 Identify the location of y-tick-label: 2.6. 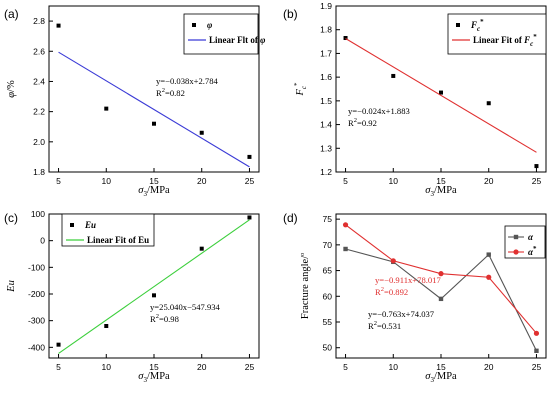
(39, 51).